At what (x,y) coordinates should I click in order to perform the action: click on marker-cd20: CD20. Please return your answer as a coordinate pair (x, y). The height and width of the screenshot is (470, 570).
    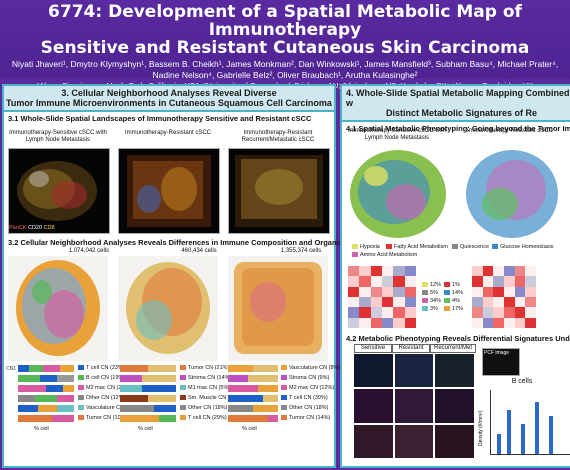
    Looking at the image, I should click on (35, 228).